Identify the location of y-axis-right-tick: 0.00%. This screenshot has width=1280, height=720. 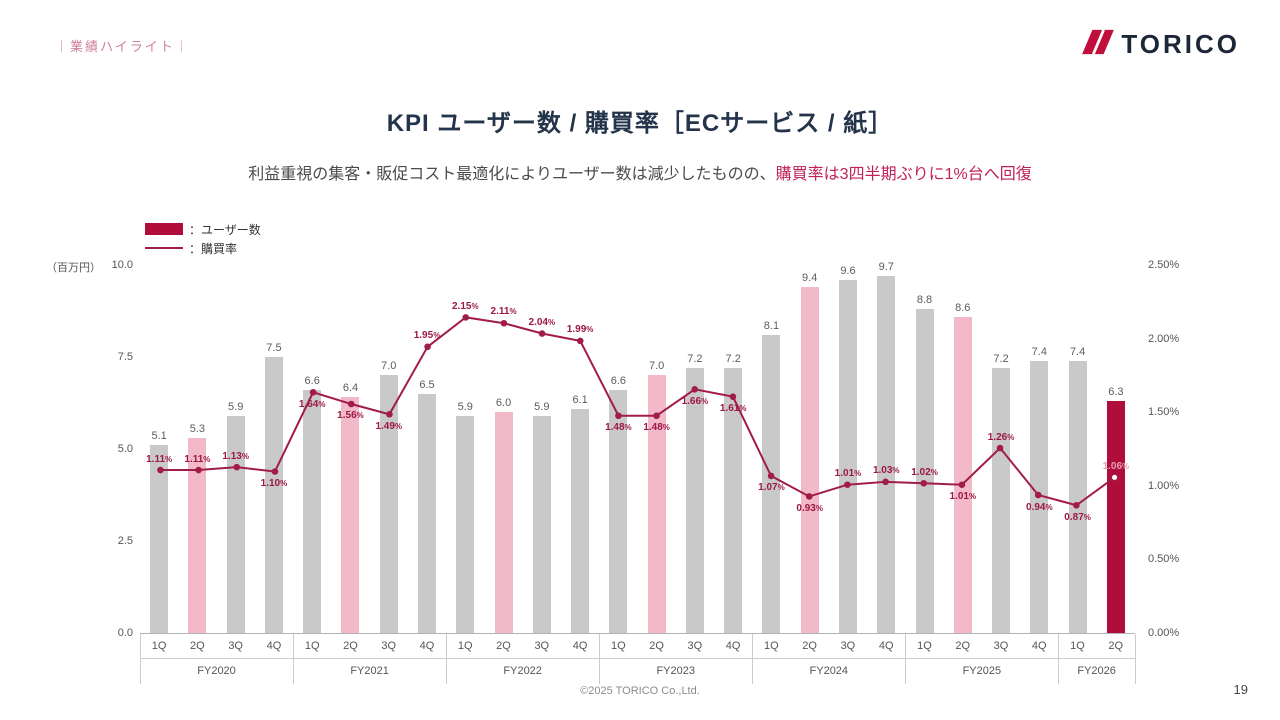
(1164, 633).